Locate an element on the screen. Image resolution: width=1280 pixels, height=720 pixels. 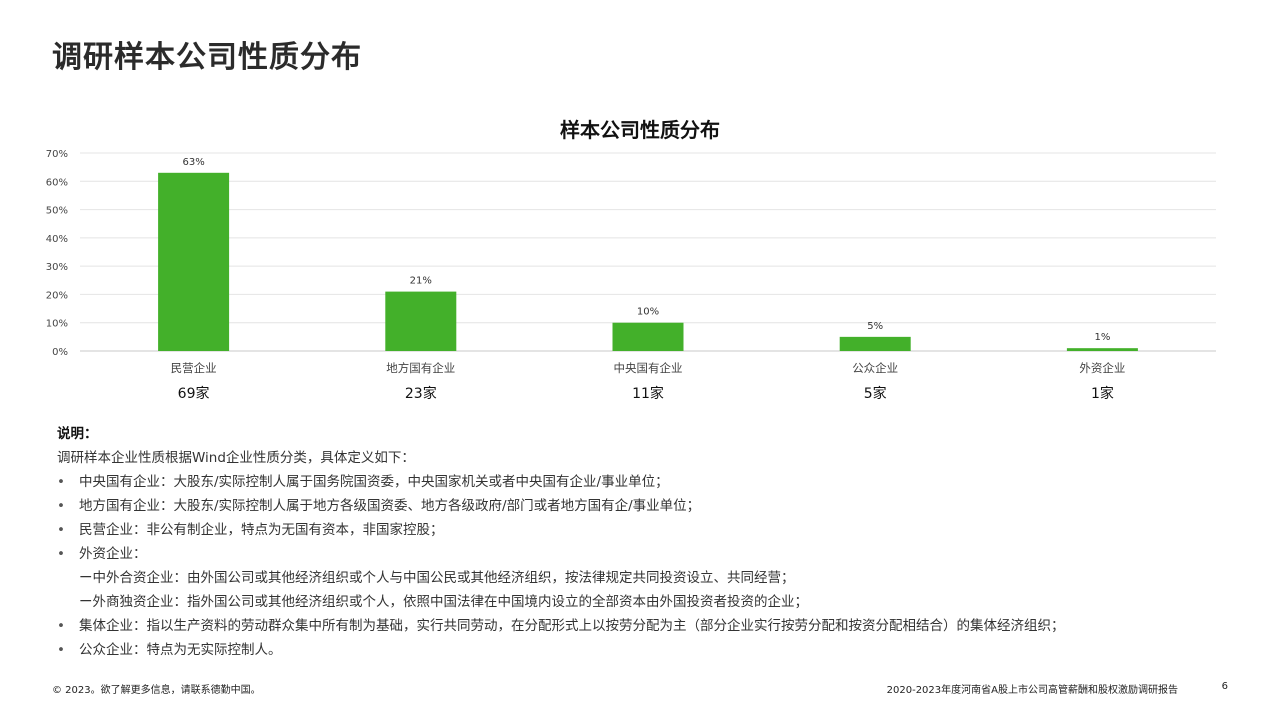
notes-item-text: 民营企业：非公有制企业，特点为无国有资本，非国家控股； is located at coordinates (261, 530).